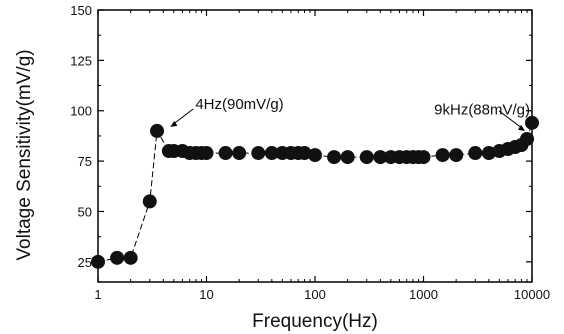 The width and height of the screenshot is (564, 334). I want to click on y-tick-label: 100, so click(81, 111).